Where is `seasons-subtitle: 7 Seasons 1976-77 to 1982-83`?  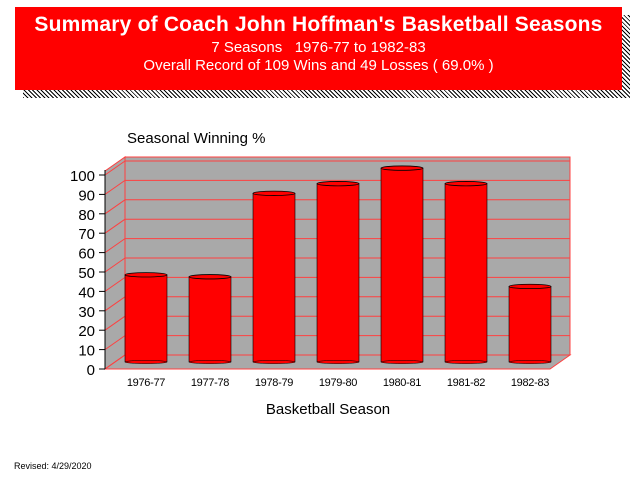
seasons-subtitle: 7 Seasons 1976-77 to 1982-83 is located at coordinates (318, 47).